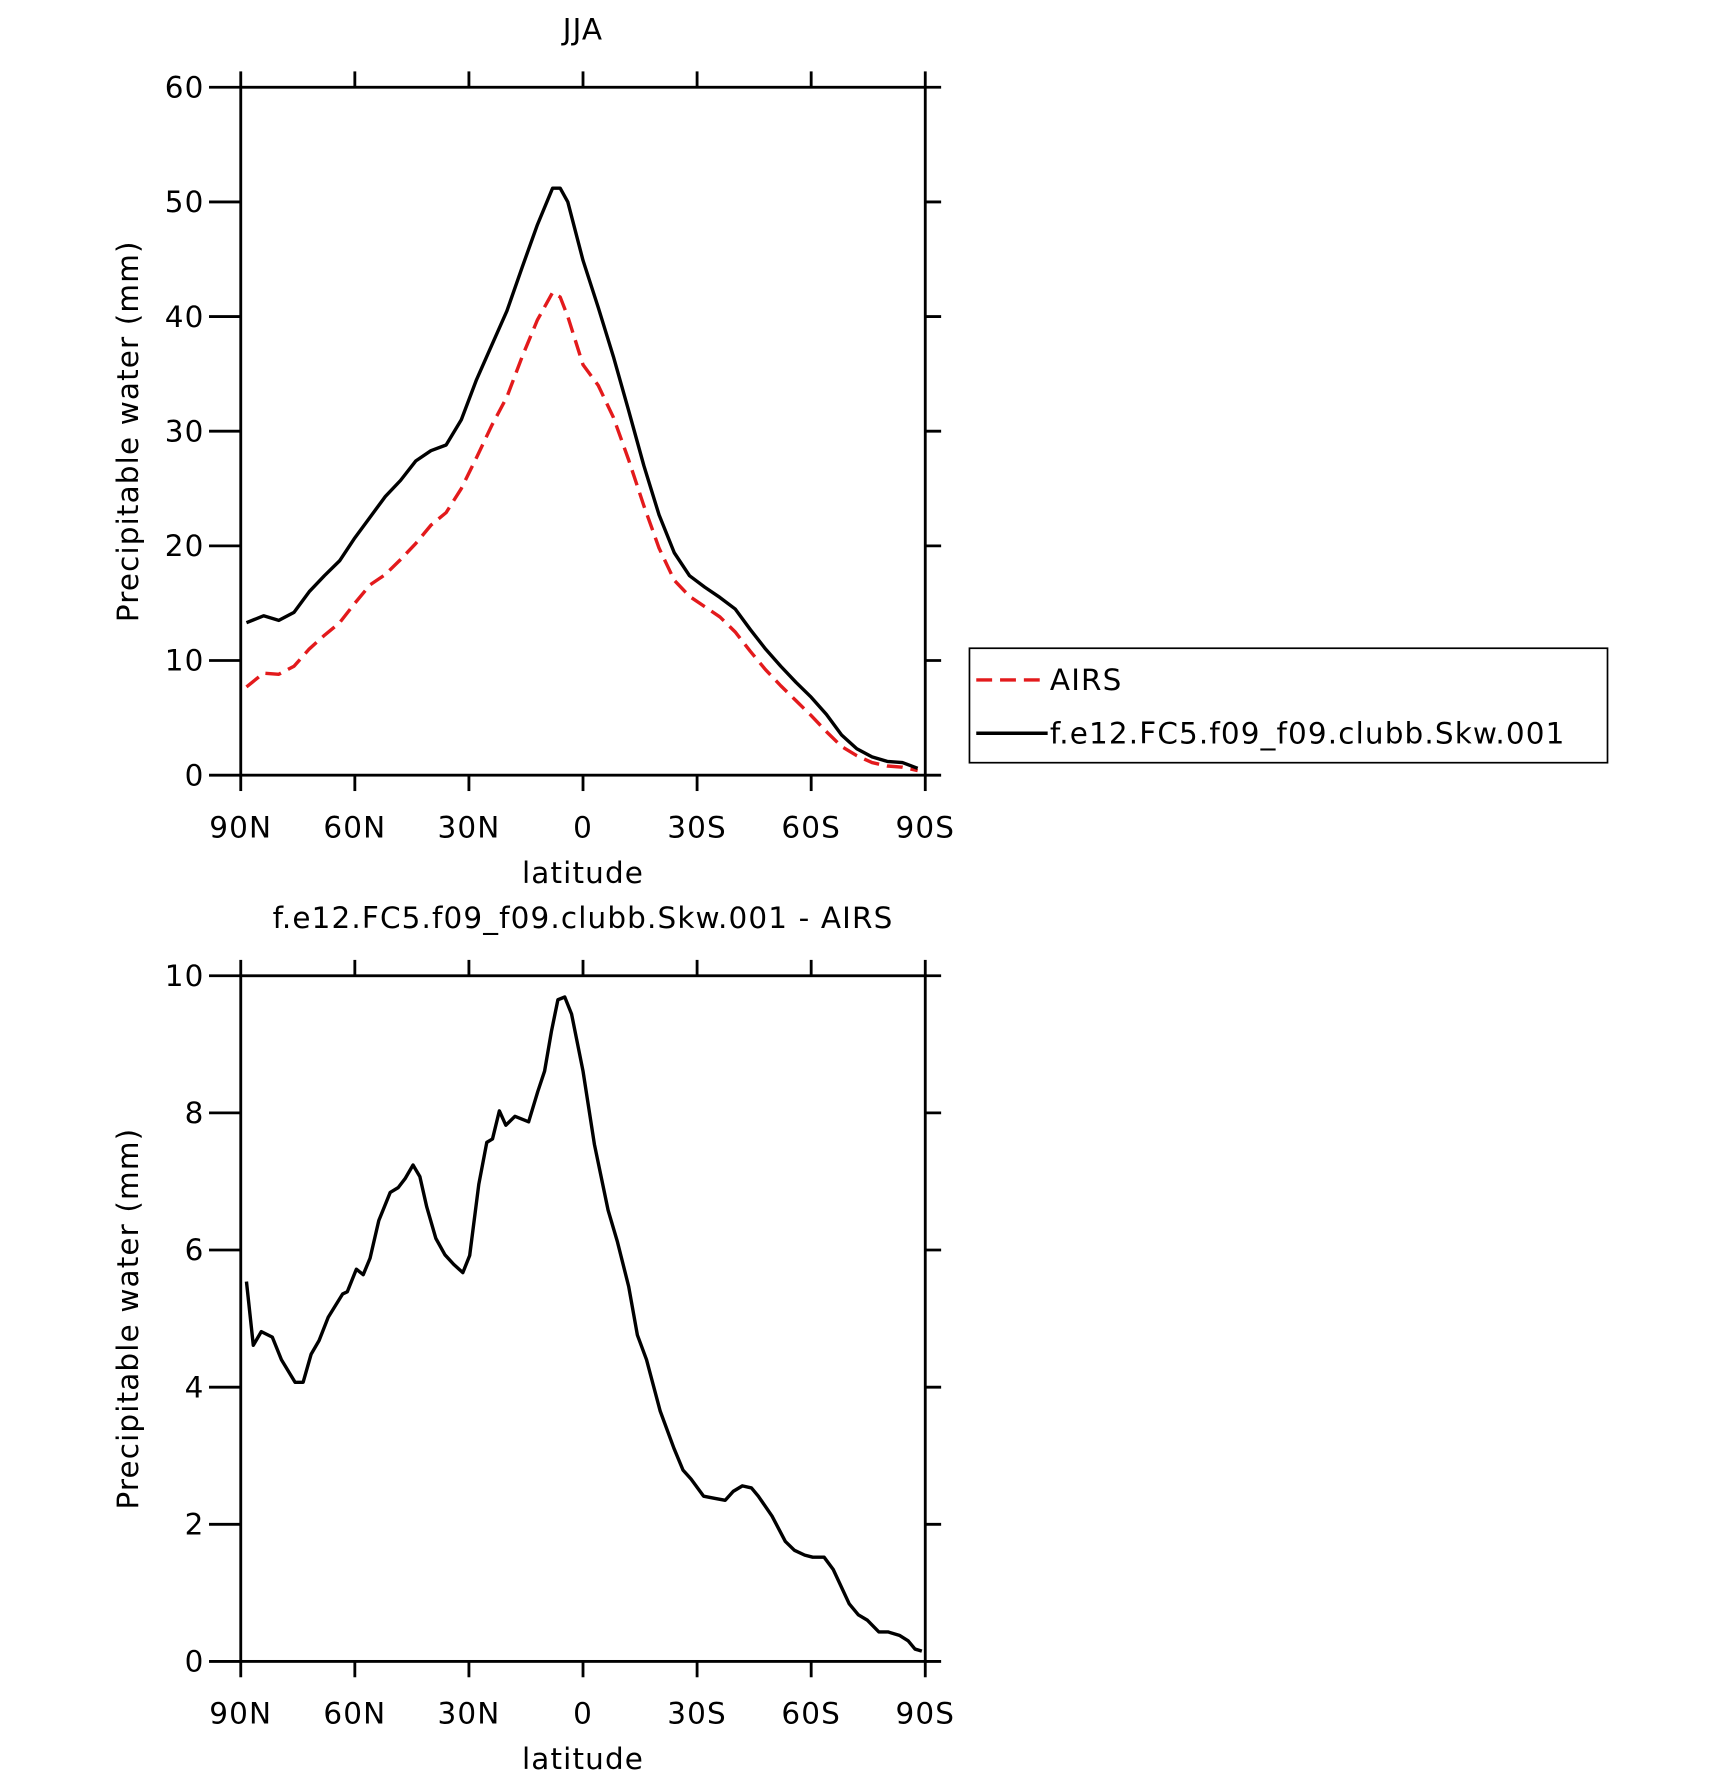 The height and width of the screenshot is (1777, 1710). What do you see at coordinates (195, 1524) in the screenshot?
I see `y-tick-label: 2` at bounding box center [195, 1524].